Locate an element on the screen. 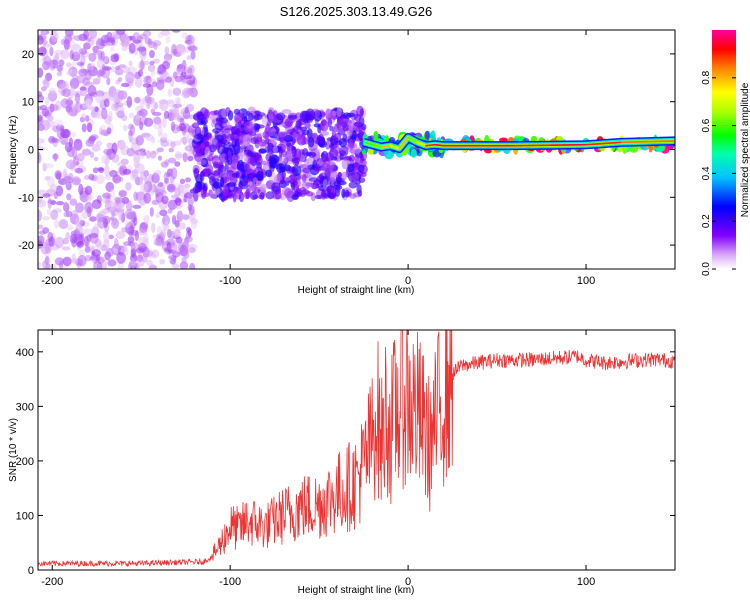 The height and width of the screenshot is (600, 750). spectrogram-x-tick-label: -200 is located at coordinates (52, 281).